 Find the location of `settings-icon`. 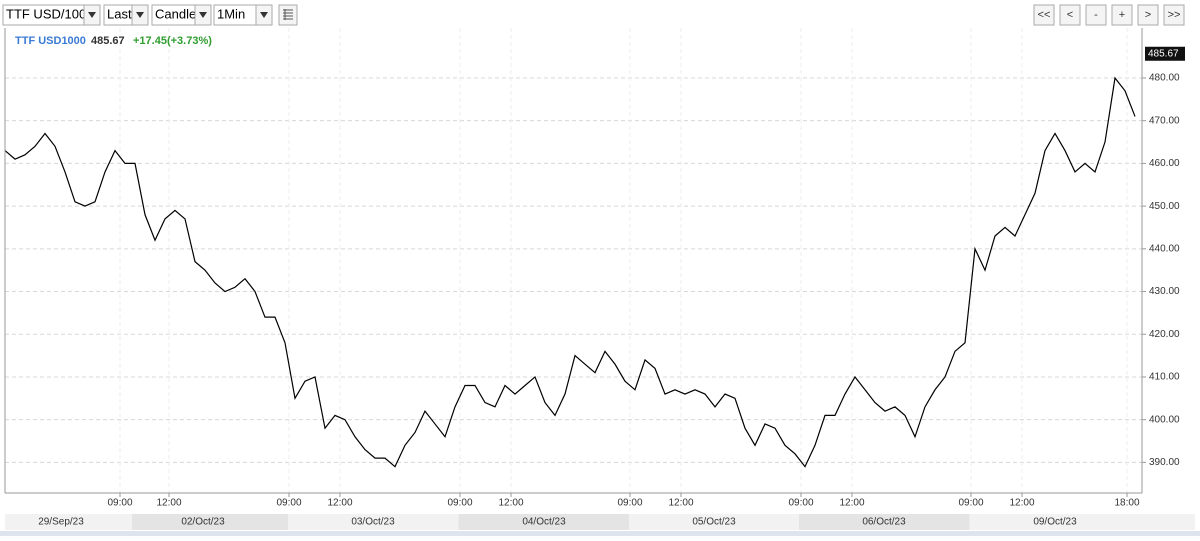

settings-icon is located at coordinates (288, 14).